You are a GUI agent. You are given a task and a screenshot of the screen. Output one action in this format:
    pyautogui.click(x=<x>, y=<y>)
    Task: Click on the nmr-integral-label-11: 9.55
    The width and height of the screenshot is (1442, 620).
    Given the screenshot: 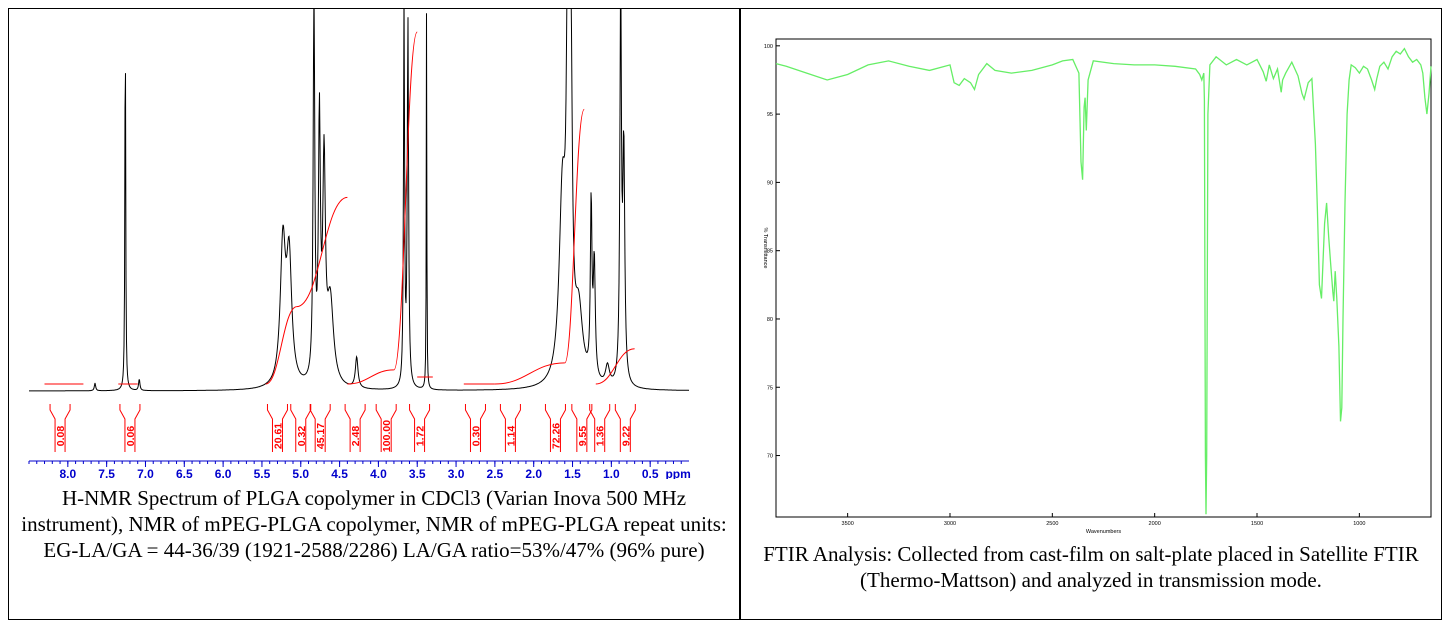 What is the action you would take?
    pyautogui.click(x=583, y=436)
    